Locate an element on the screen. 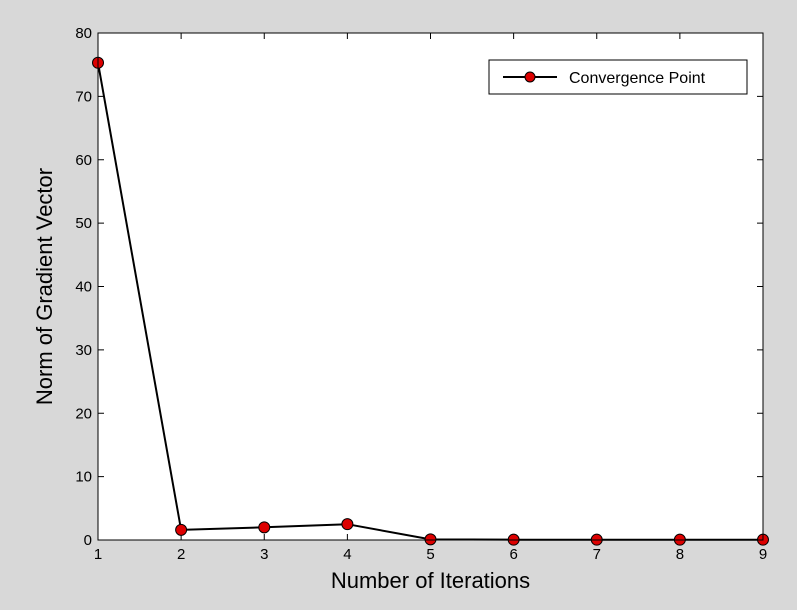 Image resolution: width=797 pixels, height=610 pixels. x-tick-label: 1 is located at coordinates (98, 554).